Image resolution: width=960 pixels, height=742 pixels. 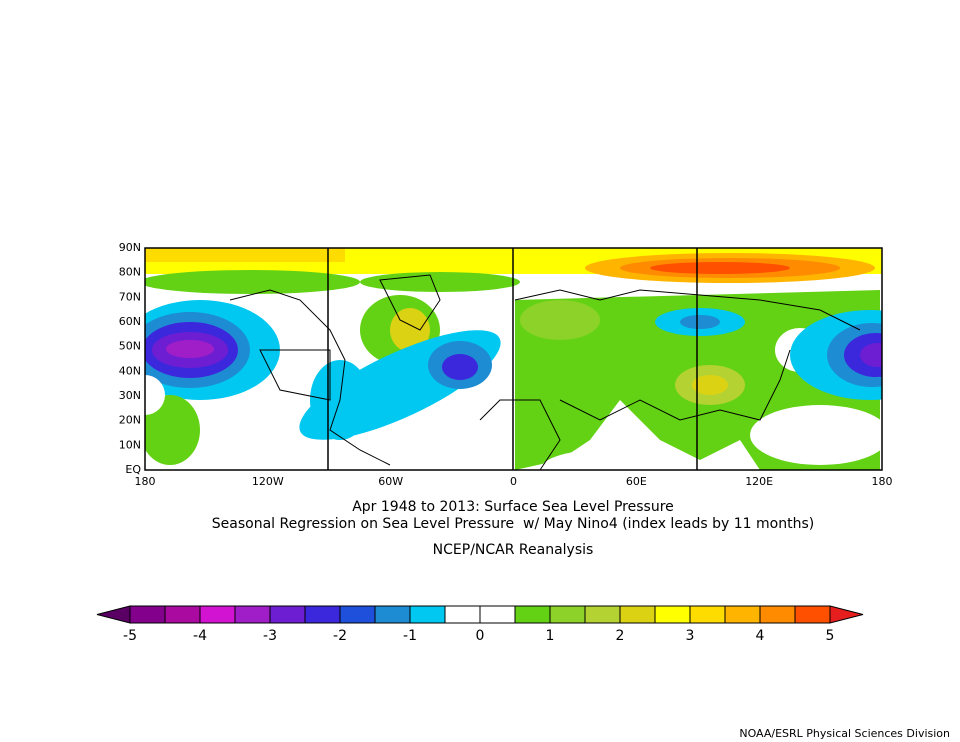 What do you see at coordinates (550, 636) in the screenshot?
I see `colorbar-label: 1` at bounding box center [550, 636].